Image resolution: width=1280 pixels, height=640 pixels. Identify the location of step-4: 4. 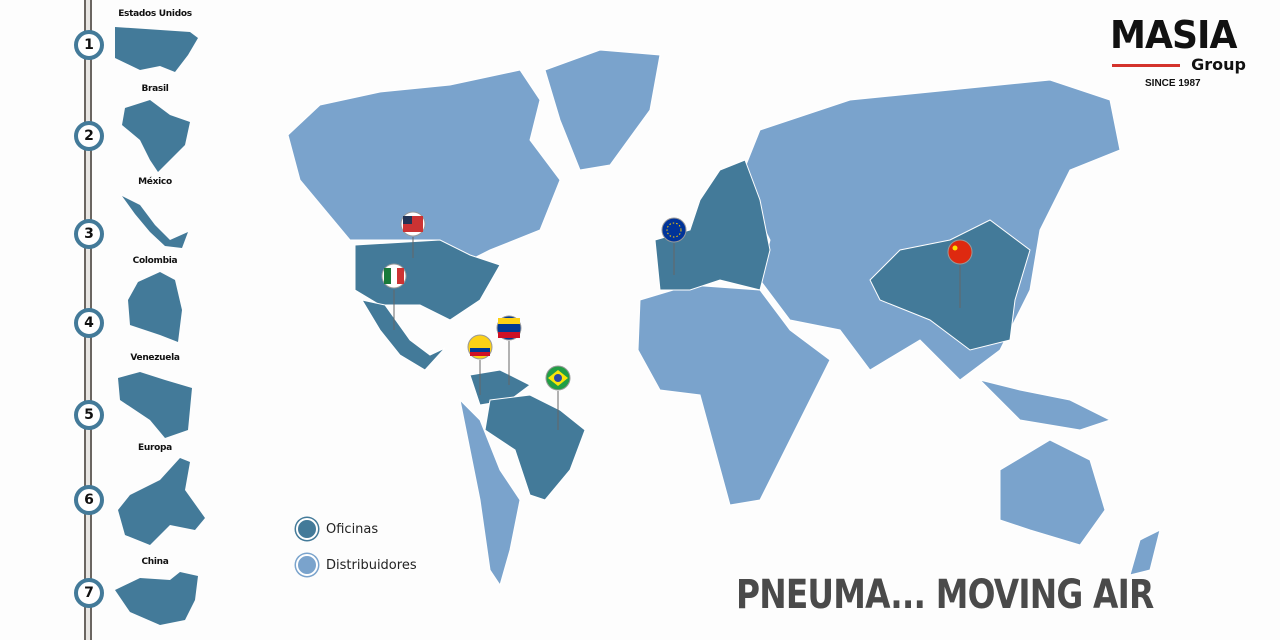
(89, 323).